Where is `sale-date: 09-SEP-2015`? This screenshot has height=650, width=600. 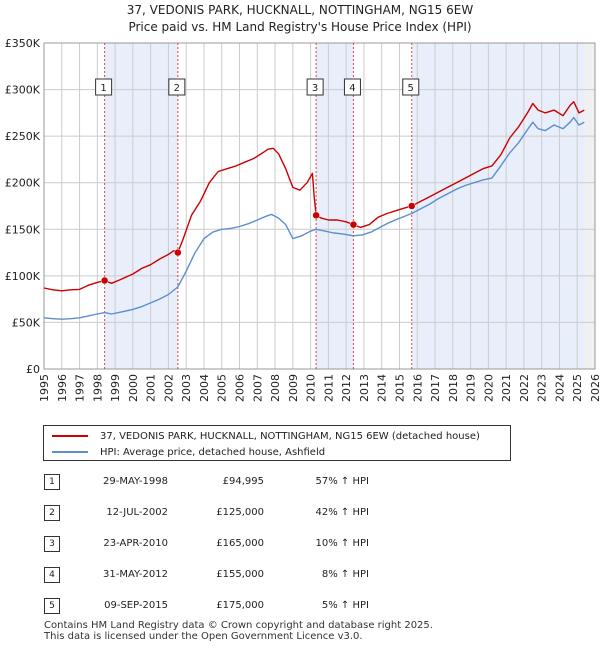 sale-date: 09-SEP-2015 is located at coordinates (136, 605).